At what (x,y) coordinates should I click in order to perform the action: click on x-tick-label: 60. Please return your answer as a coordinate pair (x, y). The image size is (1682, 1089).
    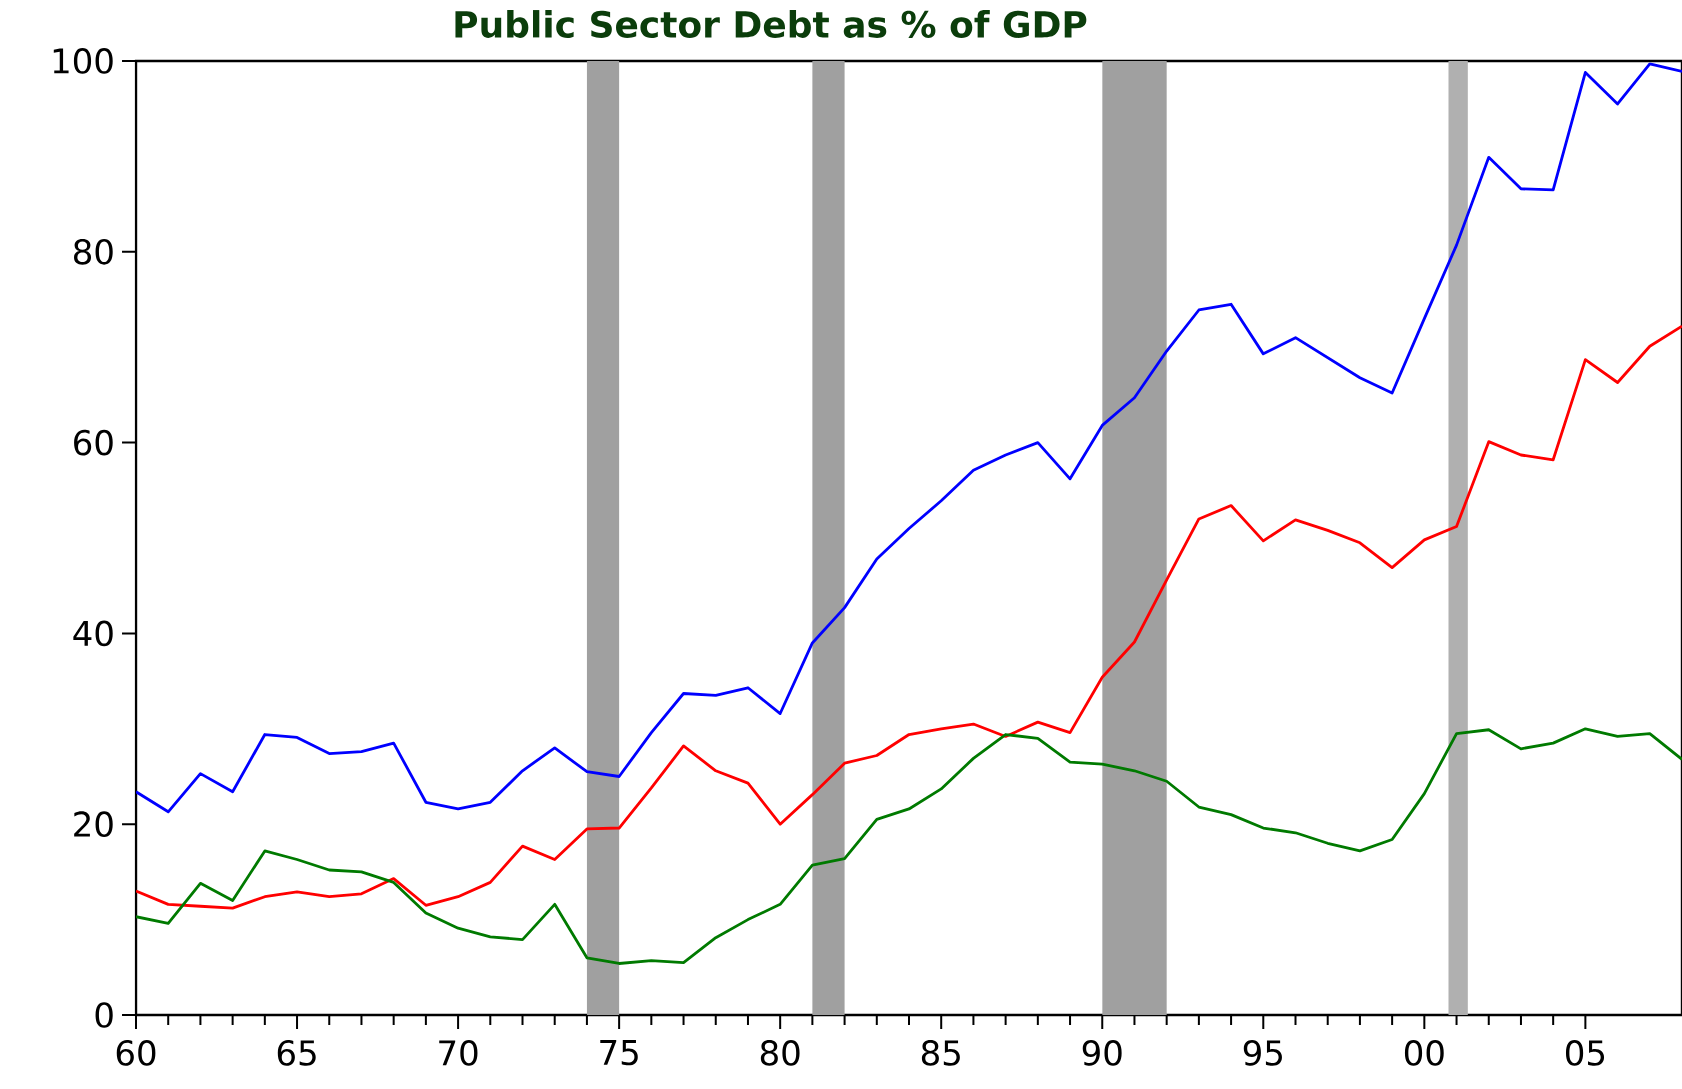
    Looking at the image, I should click on (136, 1053).